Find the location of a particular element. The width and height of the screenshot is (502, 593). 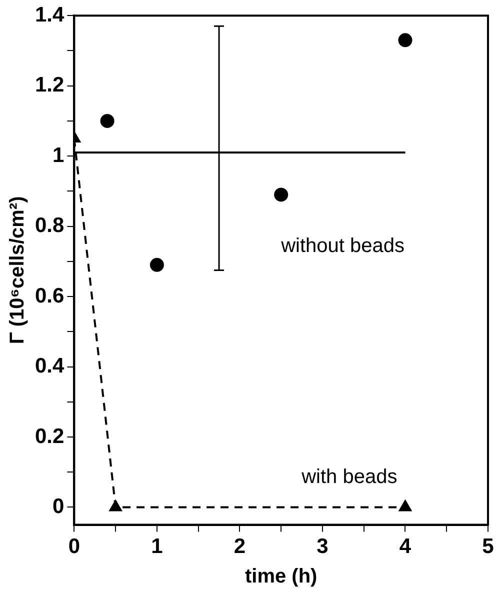

y-axis-title: Γ (10⁶cells/cm²) is located at coordinates (17, 270).